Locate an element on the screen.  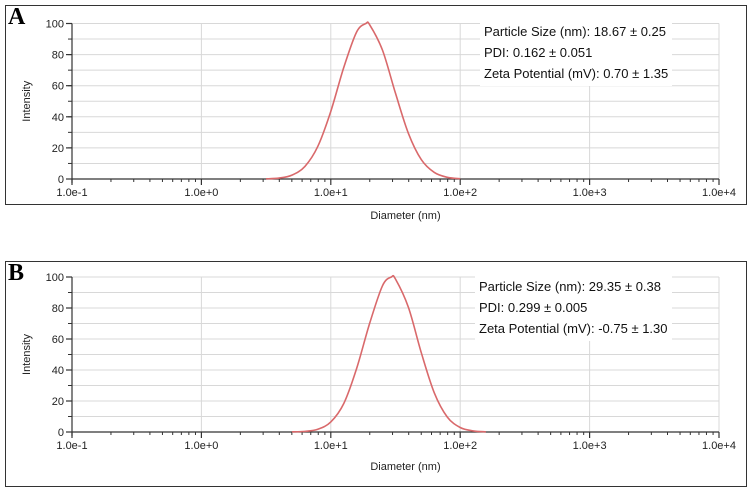
pdi-b: PDI: 0.299 ± 0.005 is located at coordinates (533, 307).